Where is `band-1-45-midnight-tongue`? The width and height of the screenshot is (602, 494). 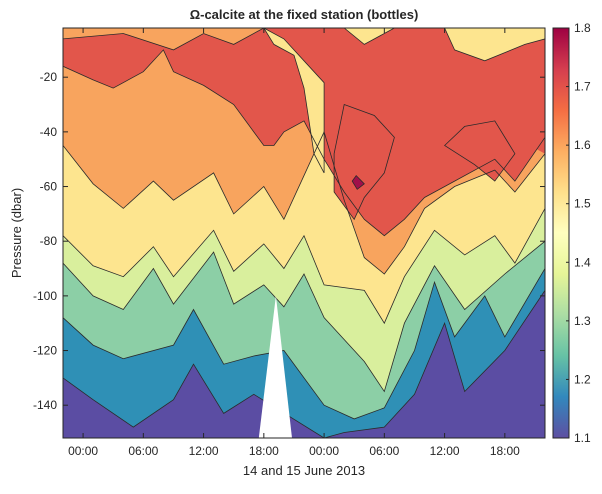 band-1-45-midnight-tongue is located at coordinates (294, 100).